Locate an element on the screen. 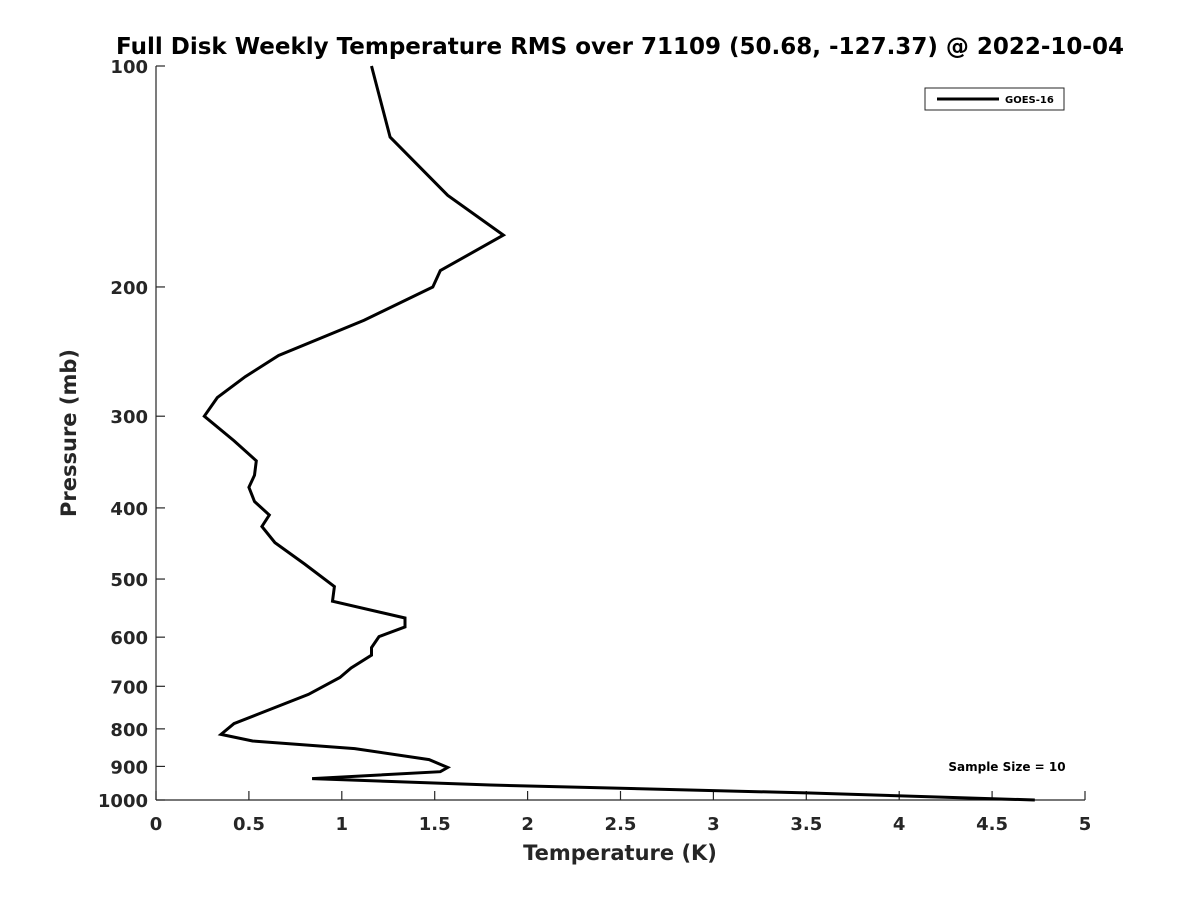  y-tick-label: 900 is located at coordinates (129, 767).